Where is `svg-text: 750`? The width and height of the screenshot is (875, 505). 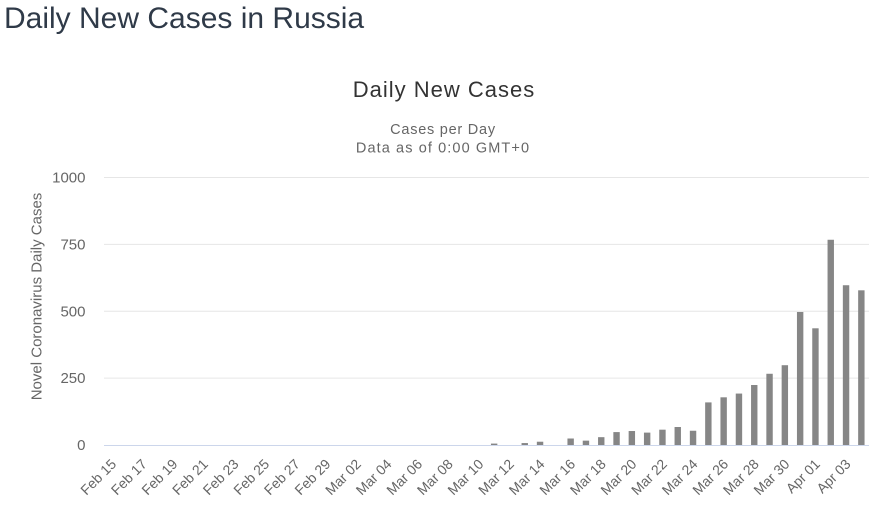
svg-text: 750 is located at coordinates (72, 244).